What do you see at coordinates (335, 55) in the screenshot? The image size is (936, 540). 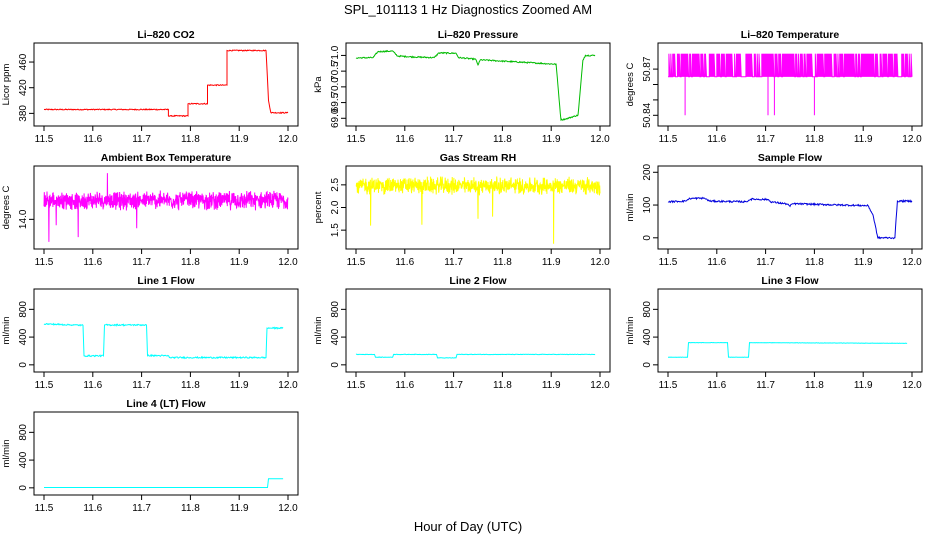 I see `y-tick-label: 71.0` at bounding box center [335, 55].